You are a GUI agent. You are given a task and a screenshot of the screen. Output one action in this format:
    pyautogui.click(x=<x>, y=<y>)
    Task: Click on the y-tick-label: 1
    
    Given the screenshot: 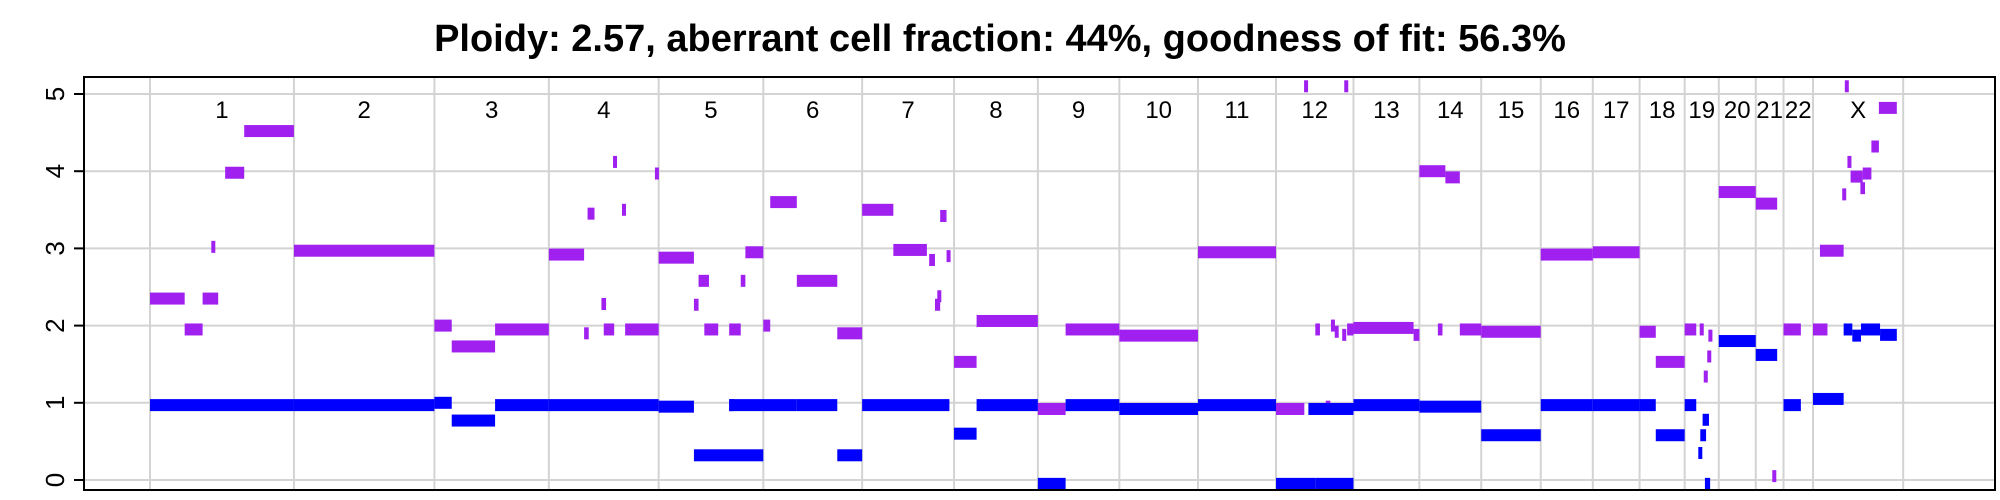 What is the action you would take?
    pyautogui.click(x=55, y=403)
    